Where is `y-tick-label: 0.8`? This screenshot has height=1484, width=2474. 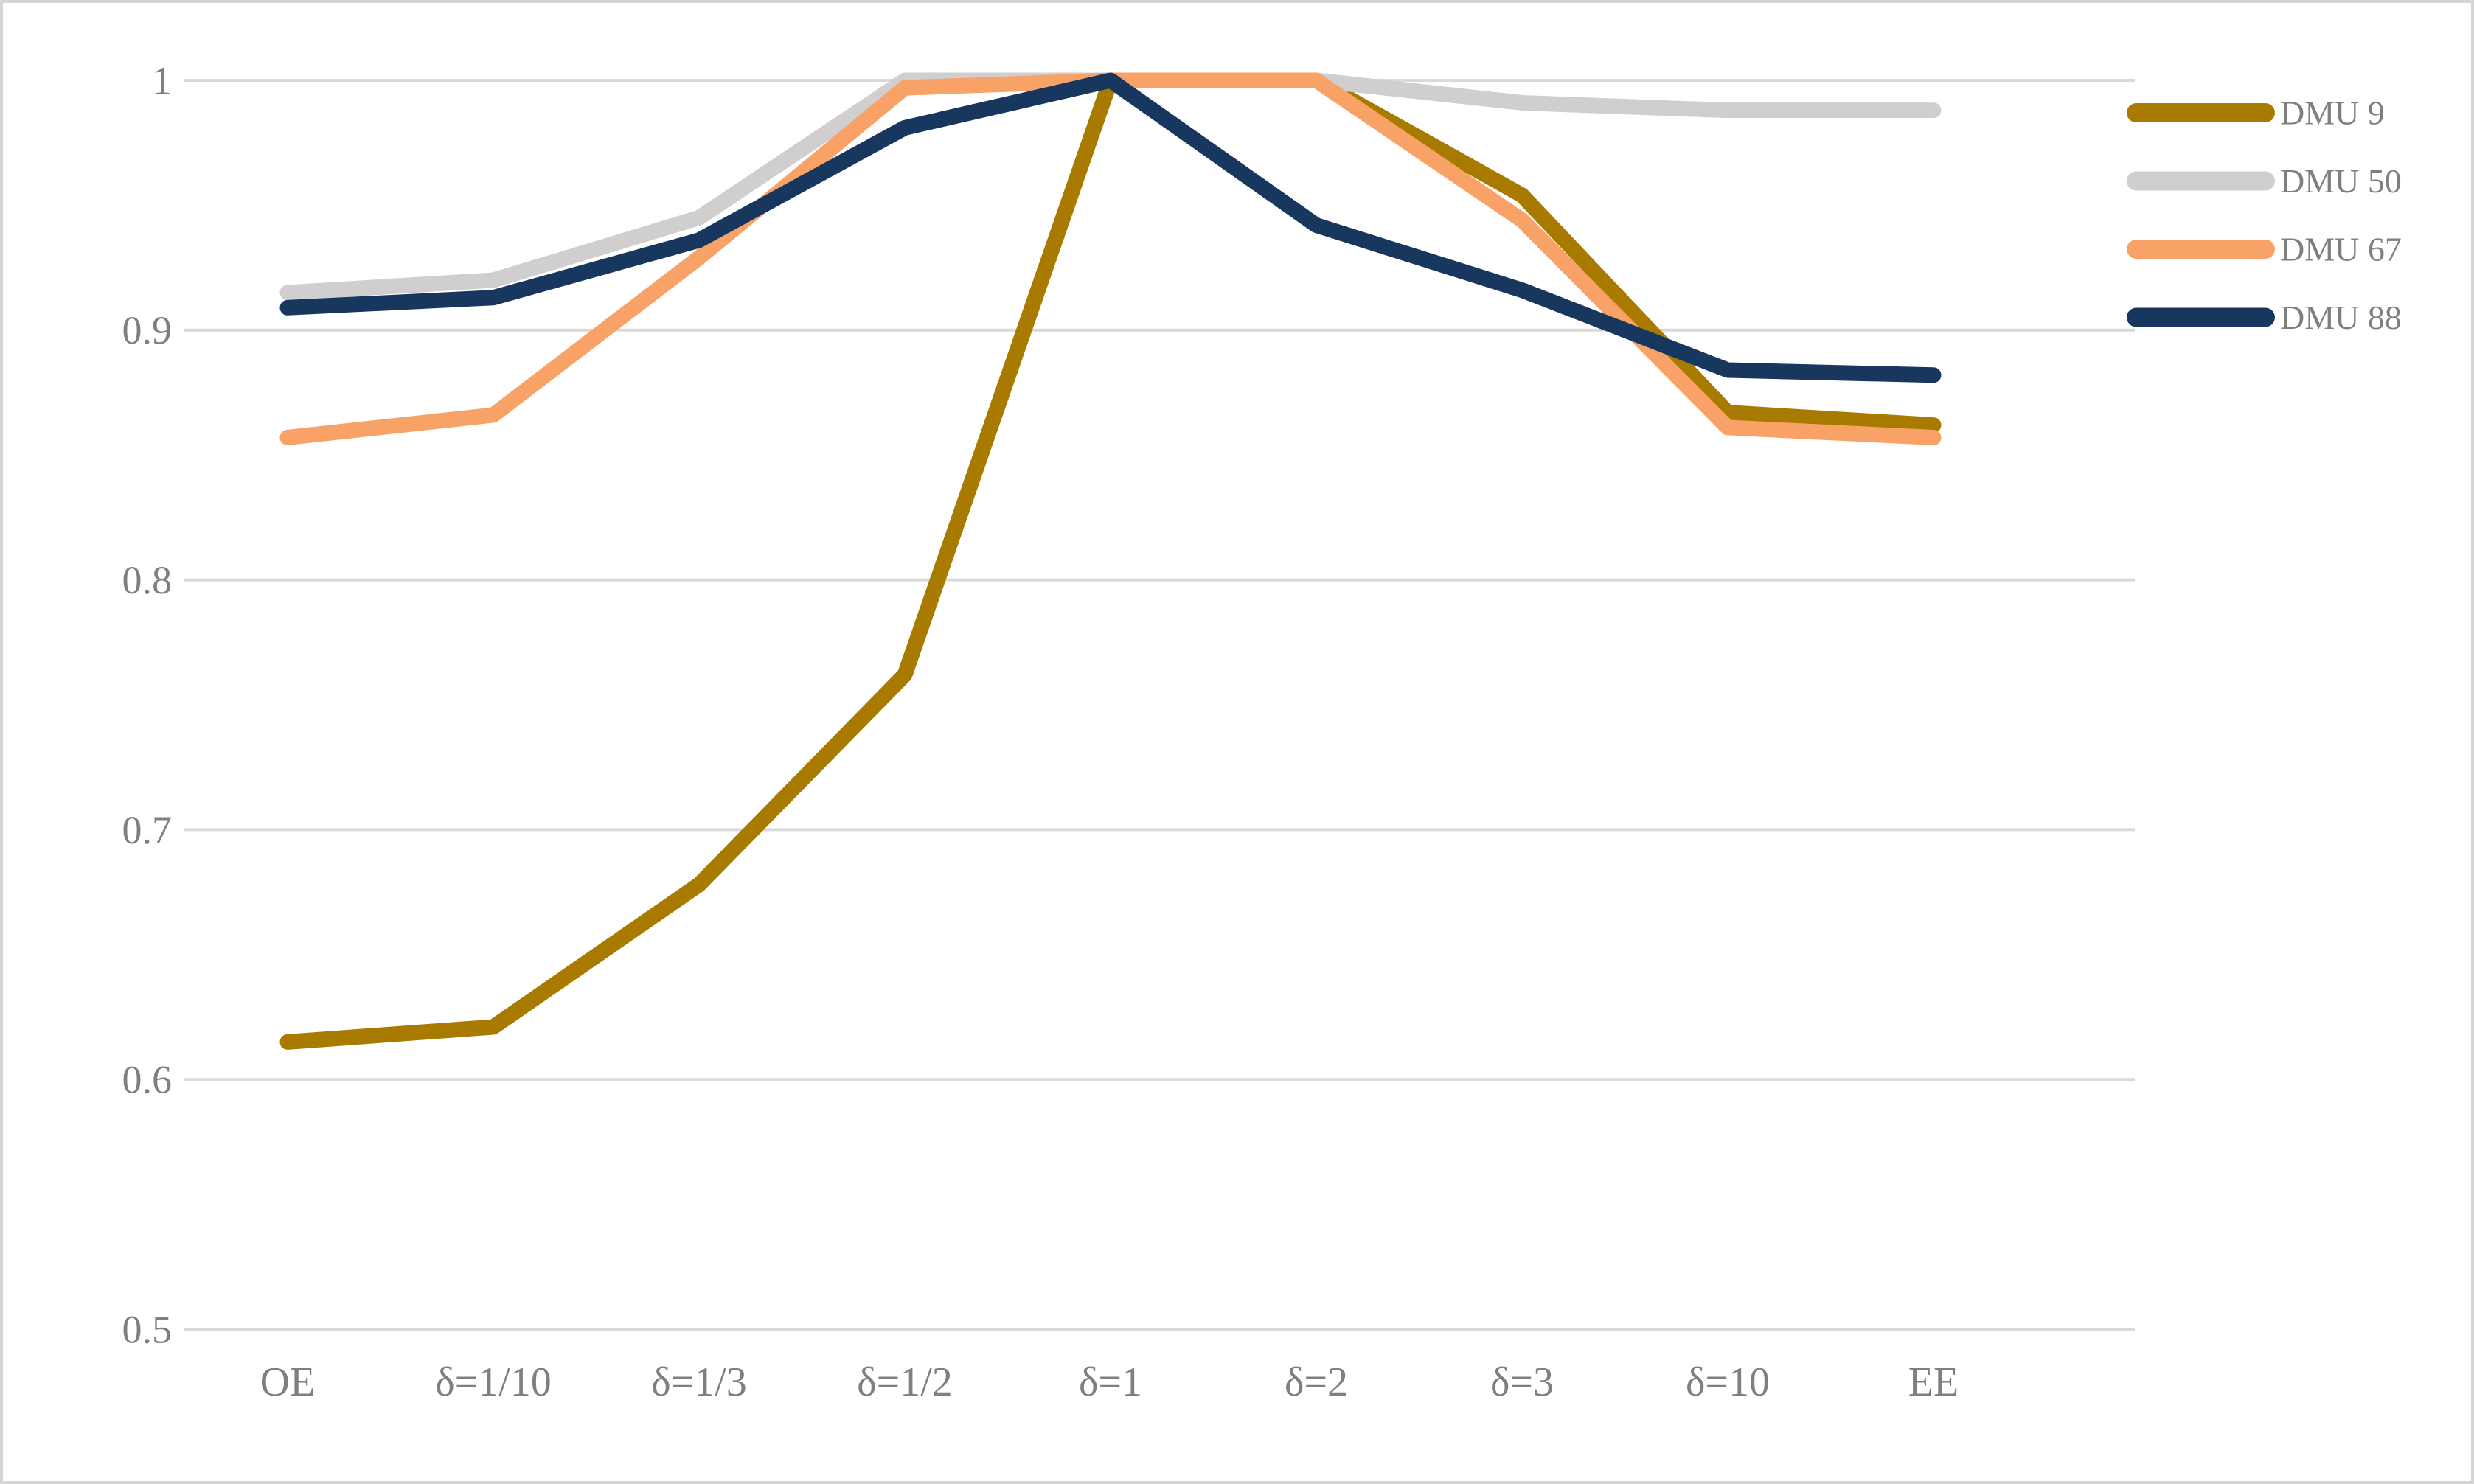 y-tick-label: 0.8 is located at coordinates (147, 580).